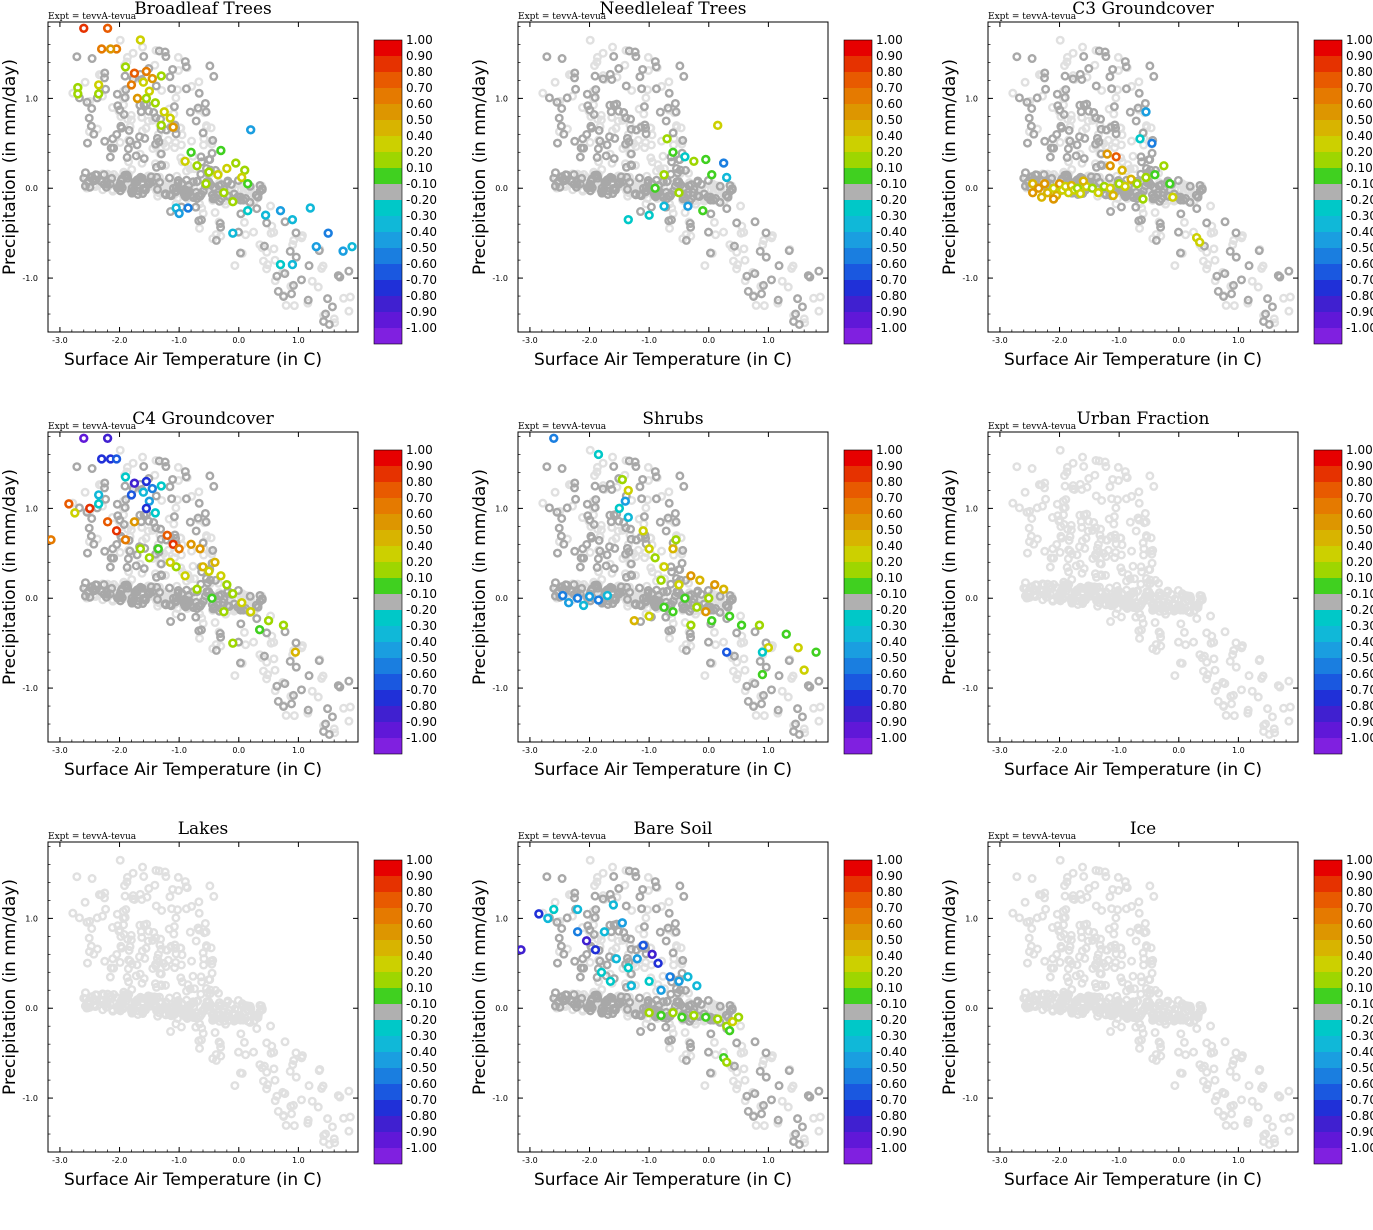 This screenshot has height=1230, width=1373. What do you see at coordinates (421, 658) in the screenshot?
I see `colorbar-label: -0.50` at bounding box center [421, 658].